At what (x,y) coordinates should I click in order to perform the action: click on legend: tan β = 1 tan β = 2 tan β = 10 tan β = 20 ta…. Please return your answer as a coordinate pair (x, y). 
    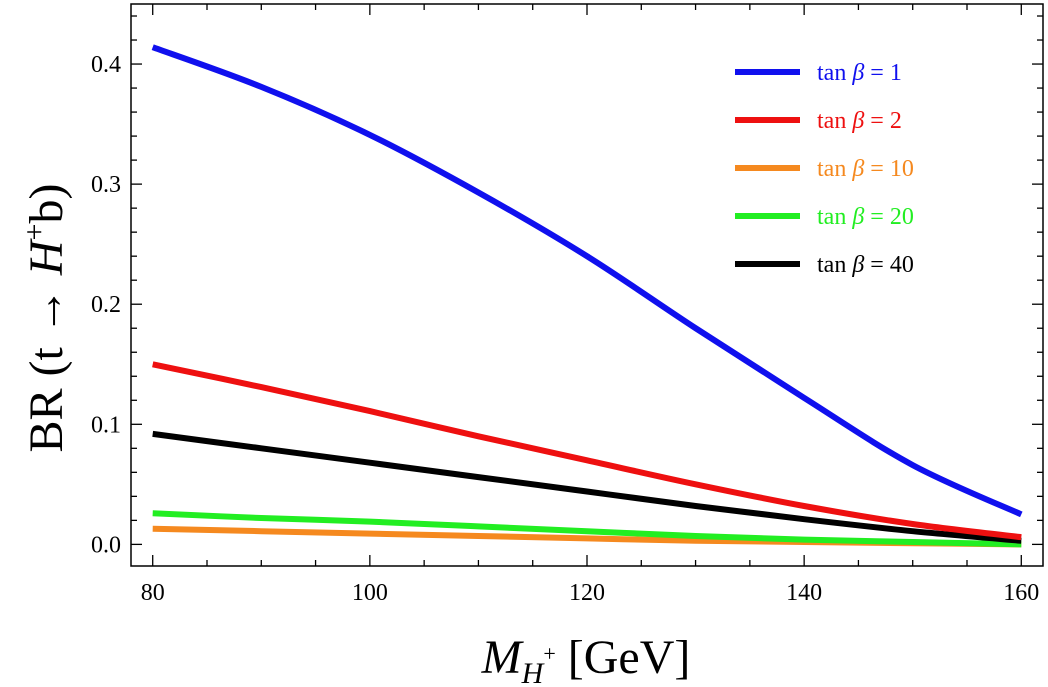
    Looking at the image, I should click on (824, 169).